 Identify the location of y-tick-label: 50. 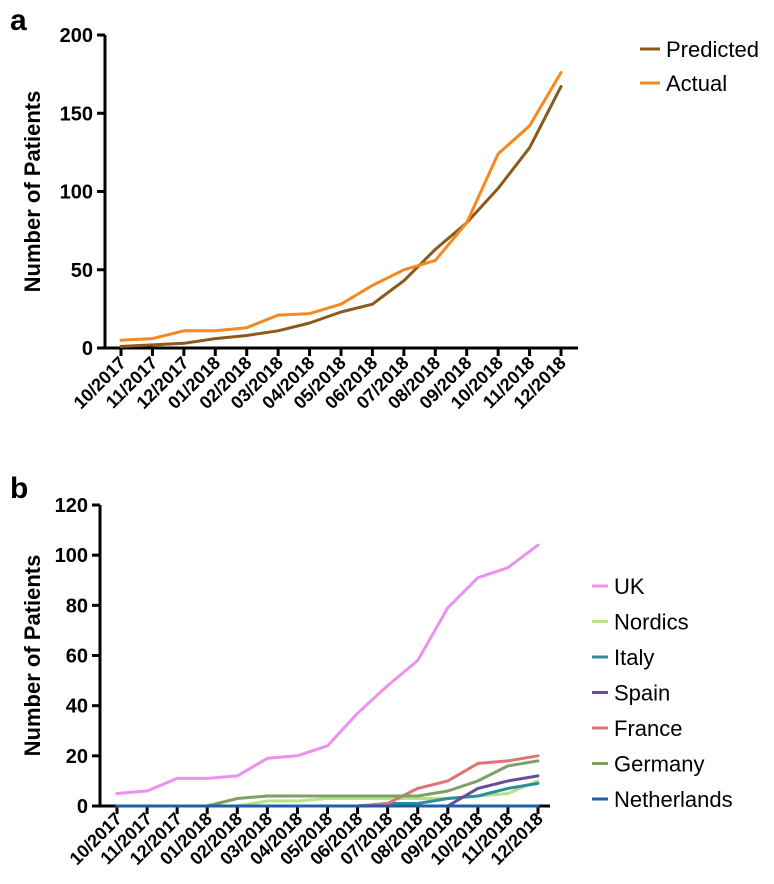
(82, 271).